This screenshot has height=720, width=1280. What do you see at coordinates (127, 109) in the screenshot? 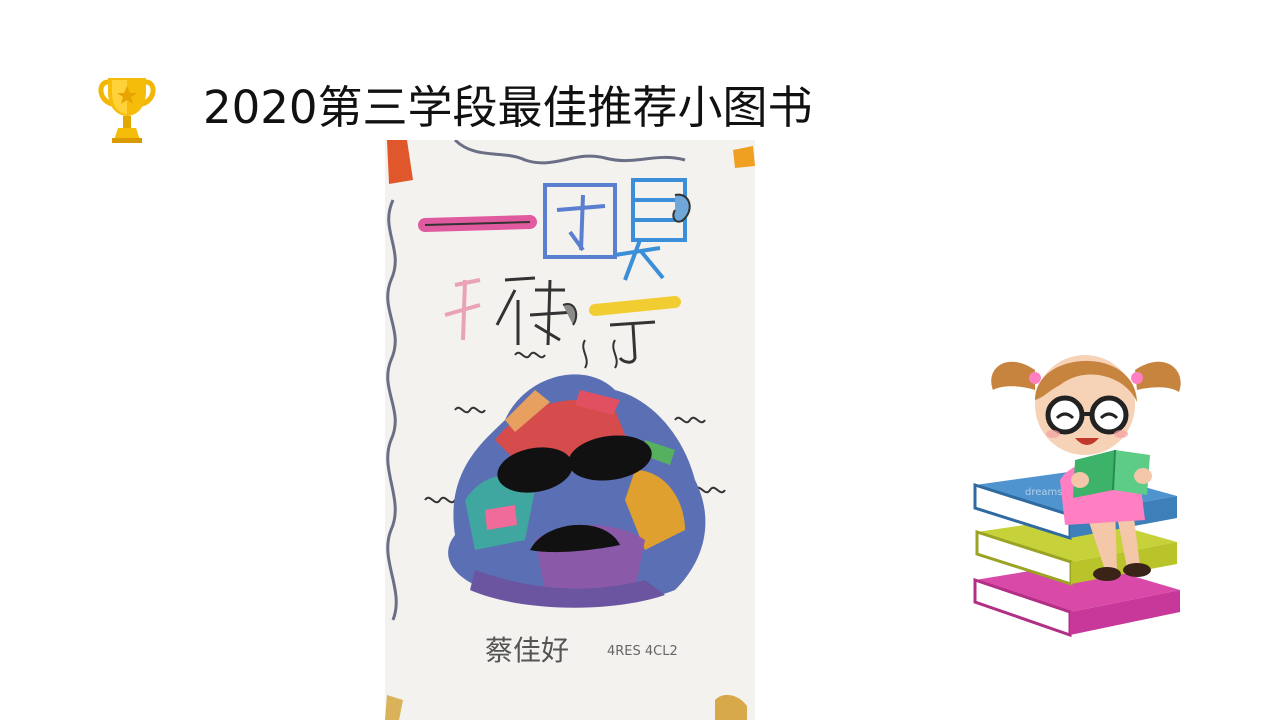
I see `trophy-icon` at bounding box center [127, 109].